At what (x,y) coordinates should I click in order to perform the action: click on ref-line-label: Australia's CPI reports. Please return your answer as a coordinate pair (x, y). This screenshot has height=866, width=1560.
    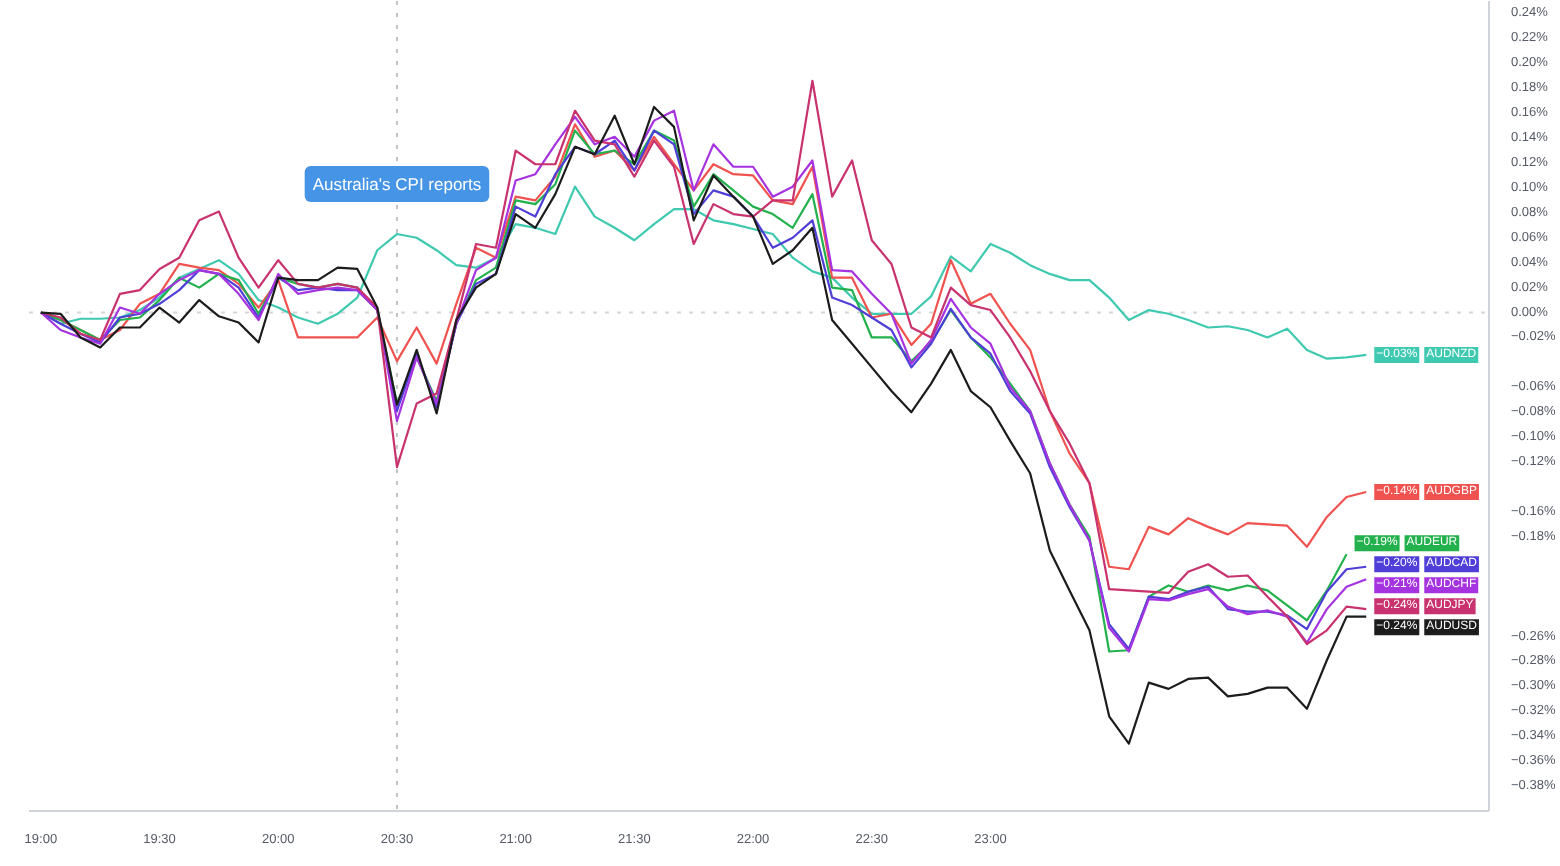
    Looking at the image, I should click on (397, 184).